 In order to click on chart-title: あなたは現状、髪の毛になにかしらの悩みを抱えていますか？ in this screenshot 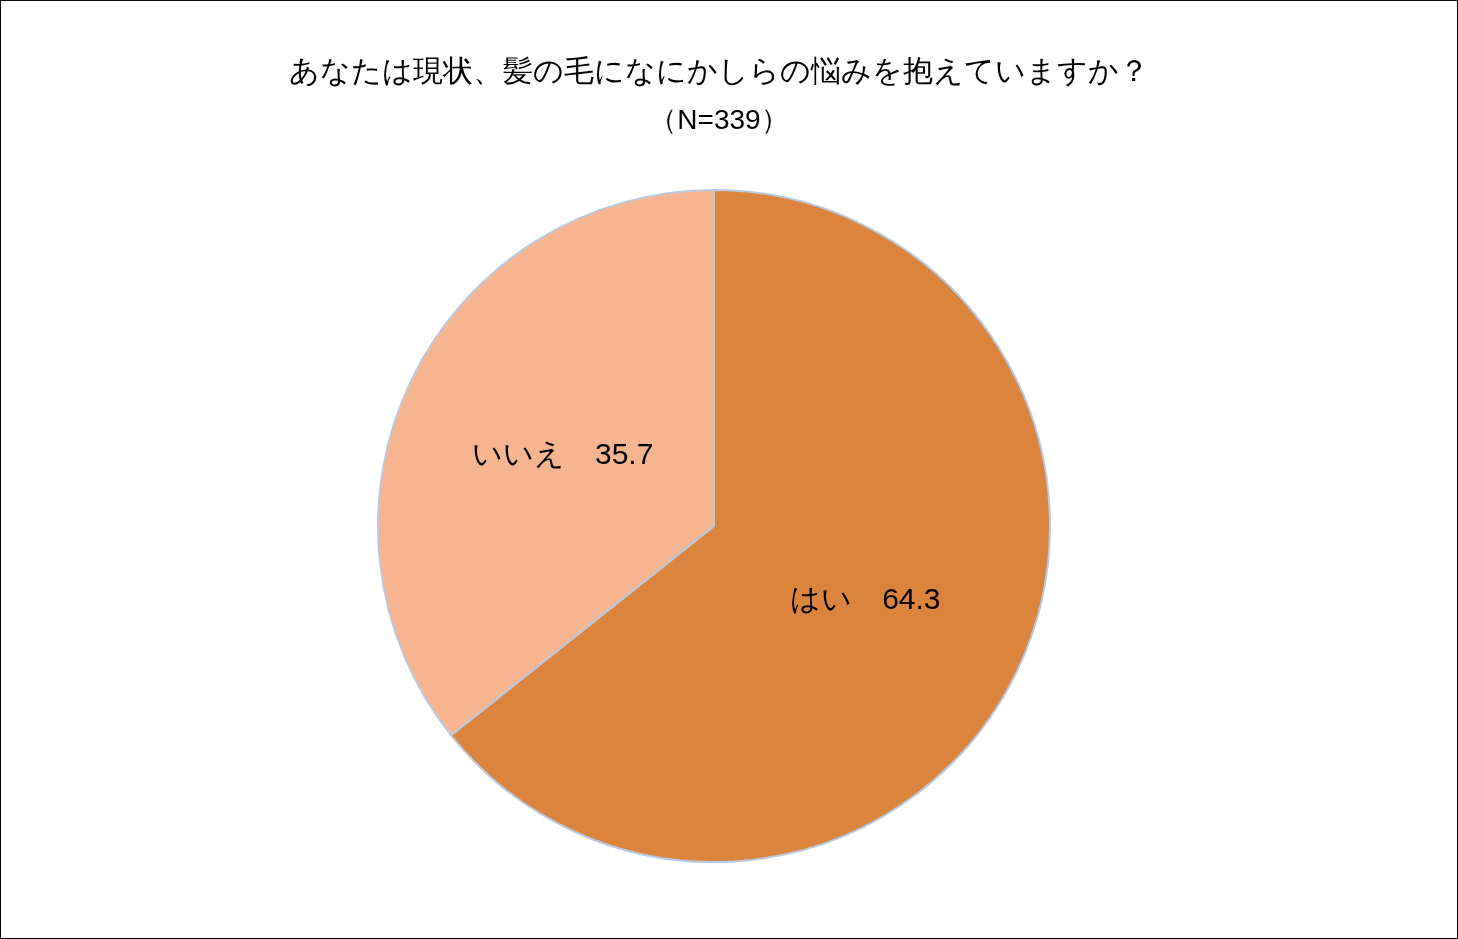, I will do `click(719, 71)`.